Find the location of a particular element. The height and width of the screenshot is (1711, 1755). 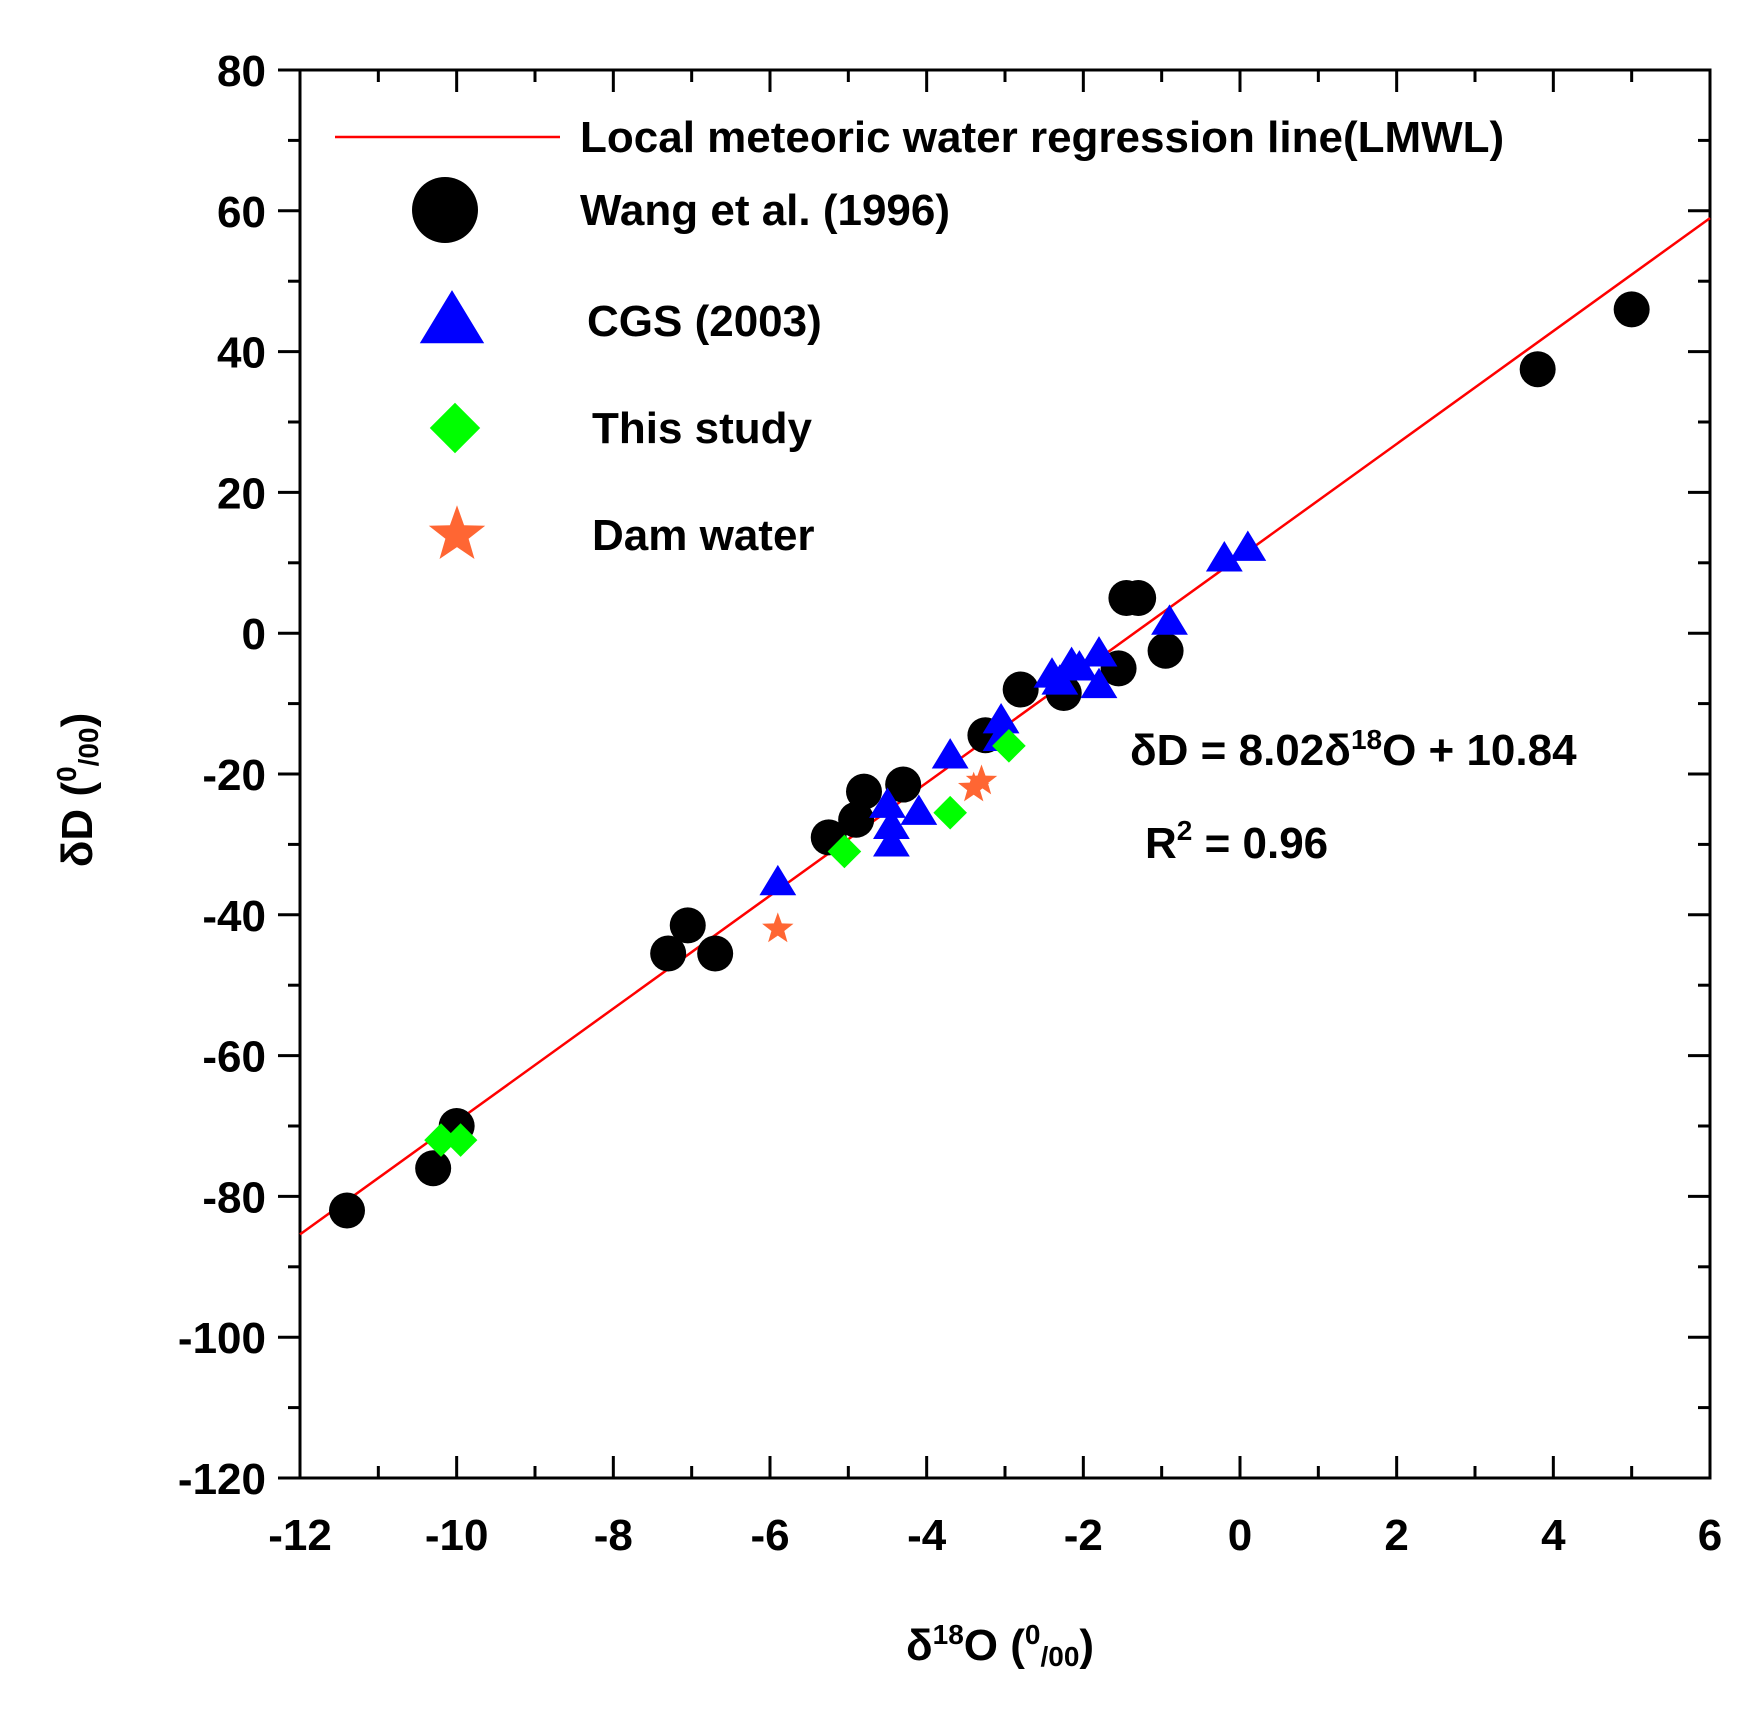

x-tick-label: -10 is located at coordinates (457, 1535).